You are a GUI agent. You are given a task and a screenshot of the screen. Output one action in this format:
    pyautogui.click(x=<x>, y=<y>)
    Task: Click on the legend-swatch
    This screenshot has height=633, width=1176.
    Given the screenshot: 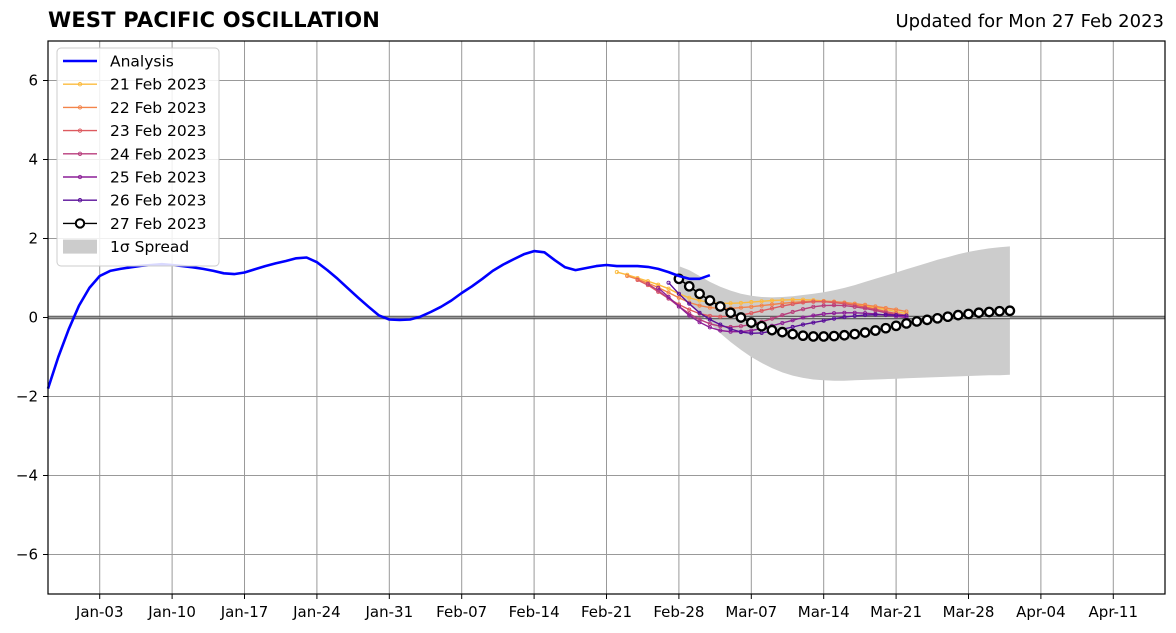 What is the action you would take?
    pyautogui.click(x=80, y=246)
    